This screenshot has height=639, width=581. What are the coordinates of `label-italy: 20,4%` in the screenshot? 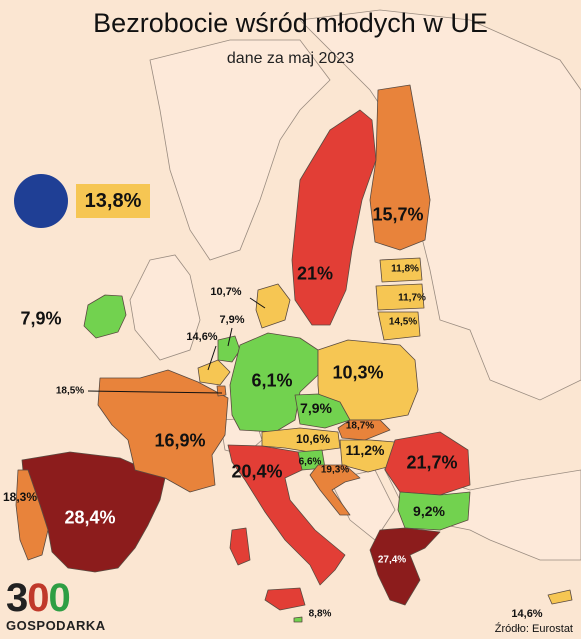 It's located at (257, 471).